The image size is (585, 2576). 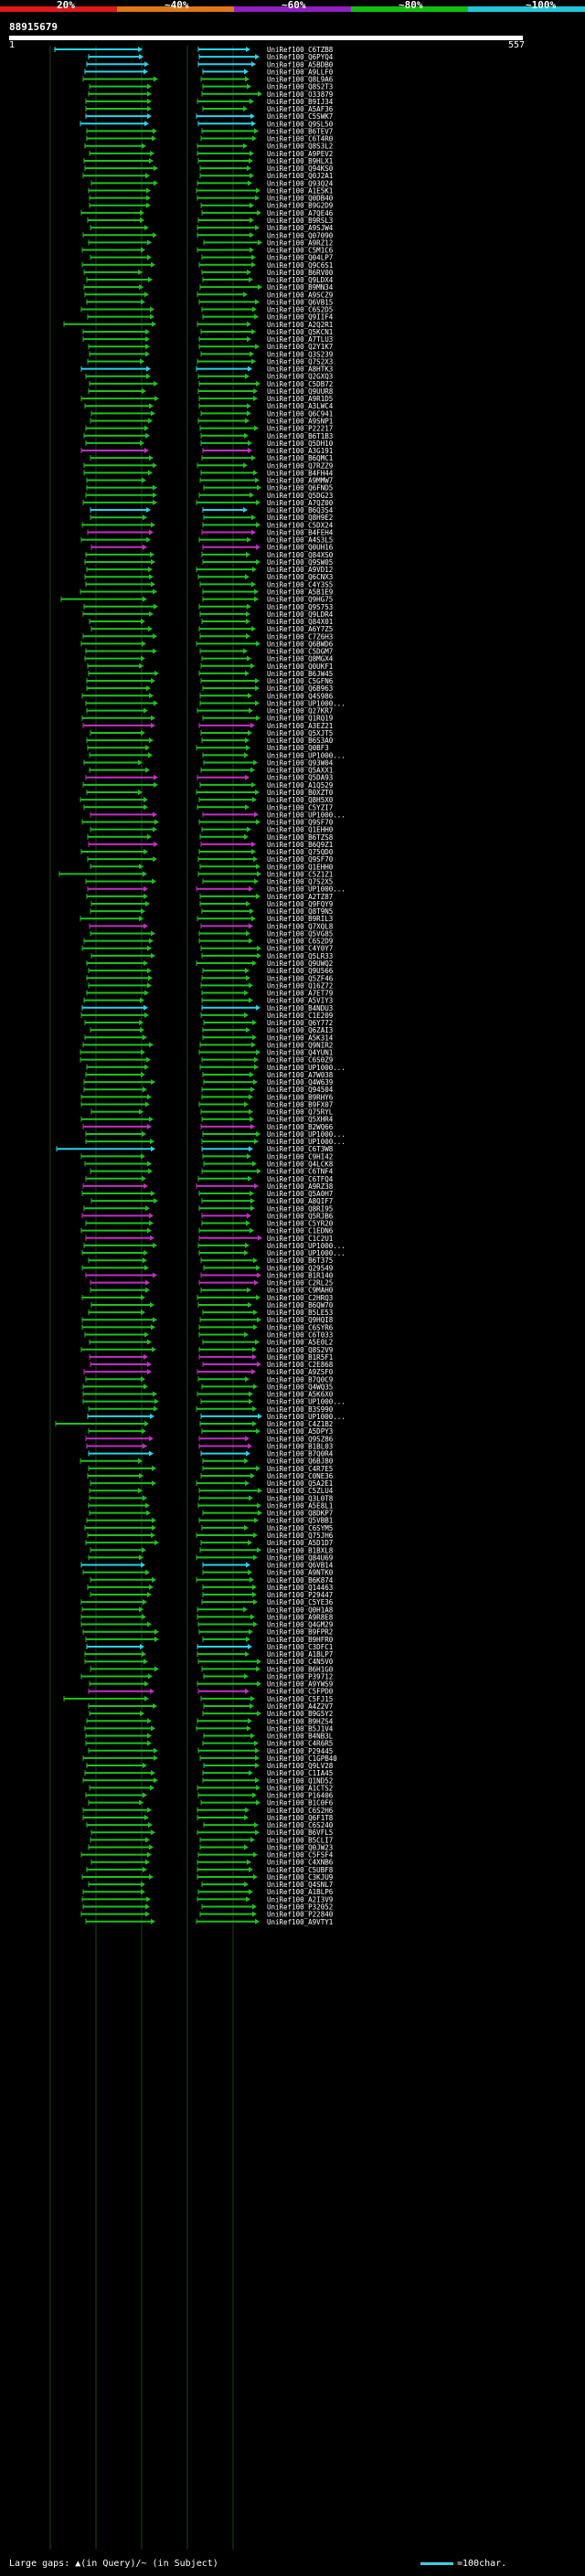 I want to click on hit-label: UniRef100_Q9LDX4, so click(x=300, y=280).